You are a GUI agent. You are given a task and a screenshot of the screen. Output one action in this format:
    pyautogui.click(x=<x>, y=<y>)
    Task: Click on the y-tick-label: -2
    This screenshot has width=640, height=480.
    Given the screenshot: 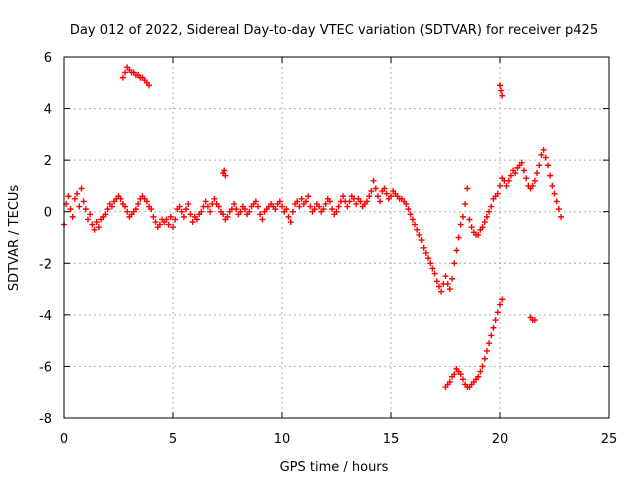 What is the action you would take?
    pyautogui.click(x=45, y=264)
    